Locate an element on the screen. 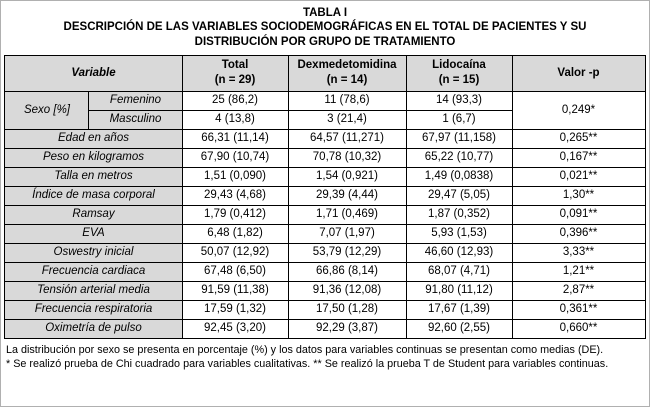 This screenshot has width=650, height=407. value-lidocaina: 1 (6,7) is located at coordinates (459, 119).